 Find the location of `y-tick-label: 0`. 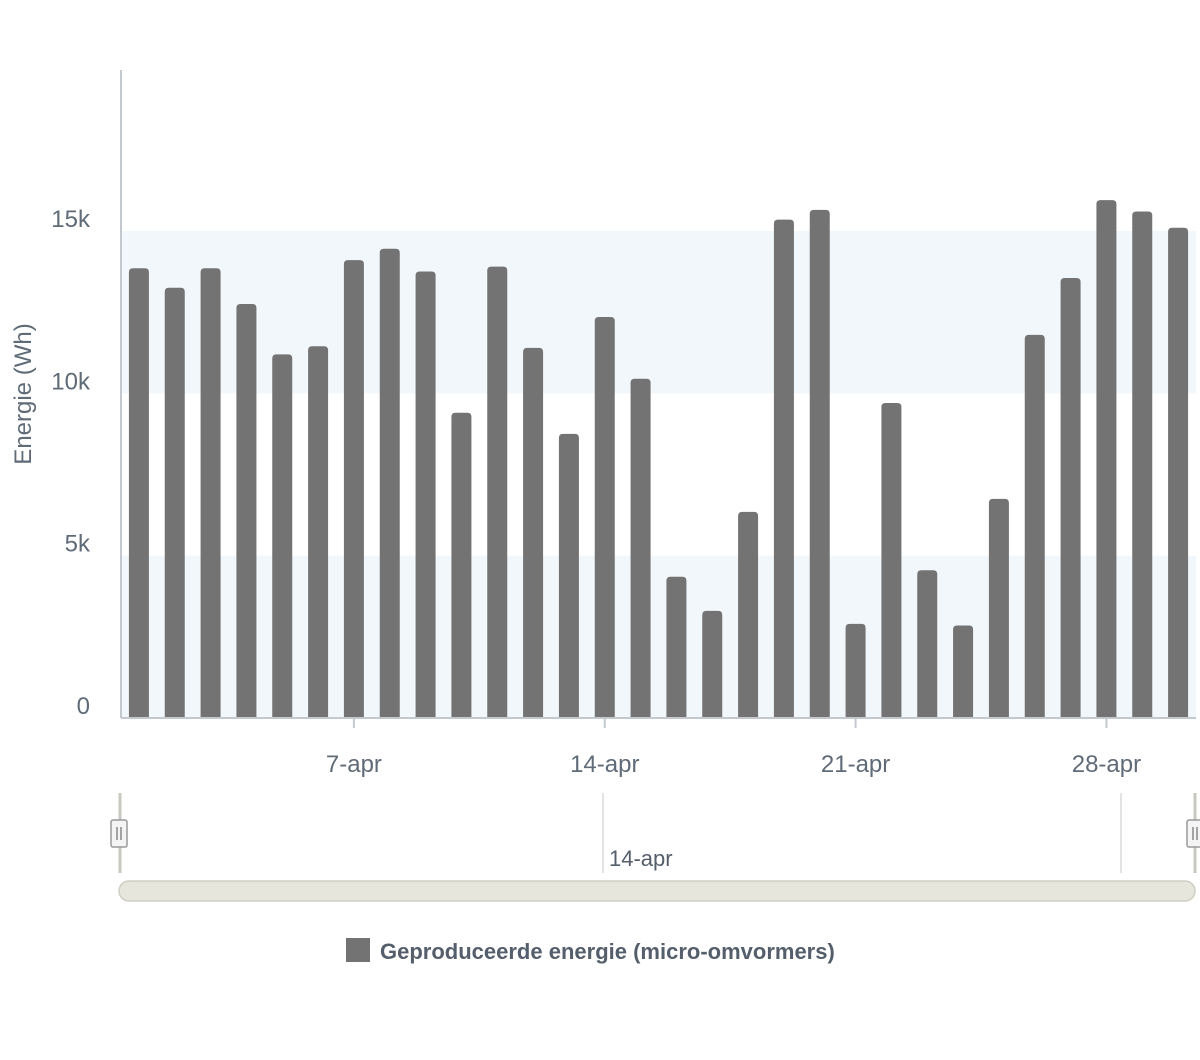

y-tick-label: 0 is located at coordinates (83, 706).